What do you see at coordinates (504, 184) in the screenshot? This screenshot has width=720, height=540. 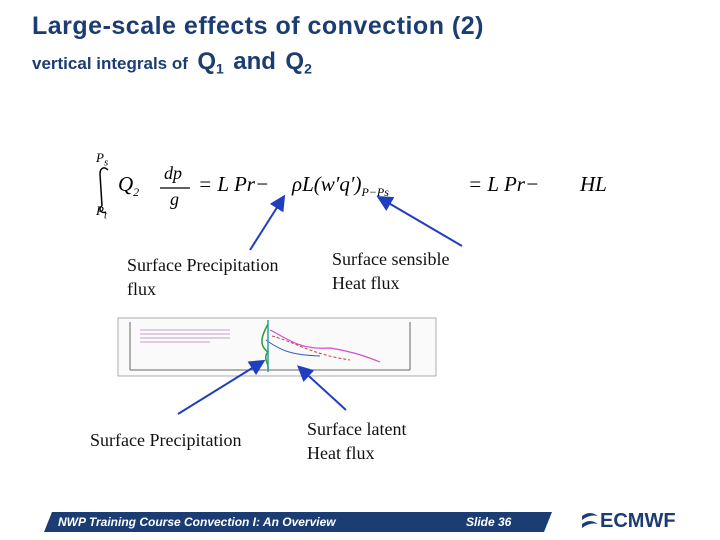 I see `eq-2: = L Pr−` at bounding box center [504, 184].